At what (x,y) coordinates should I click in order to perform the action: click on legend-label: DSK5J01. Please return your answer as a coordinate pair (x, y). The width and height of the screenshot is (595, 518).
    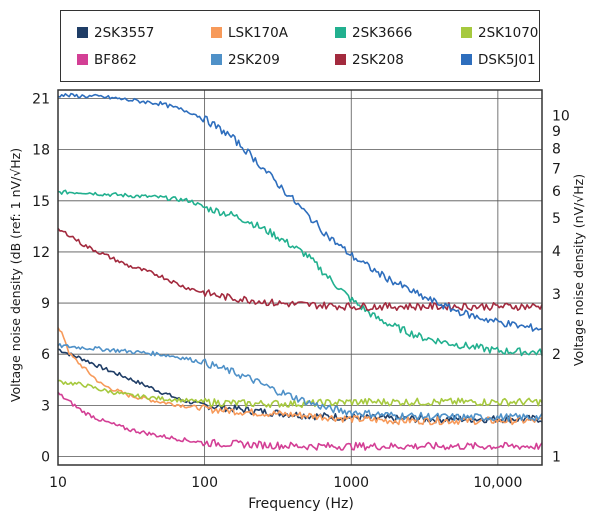
    Looking at the image, I should click on (507, 59).